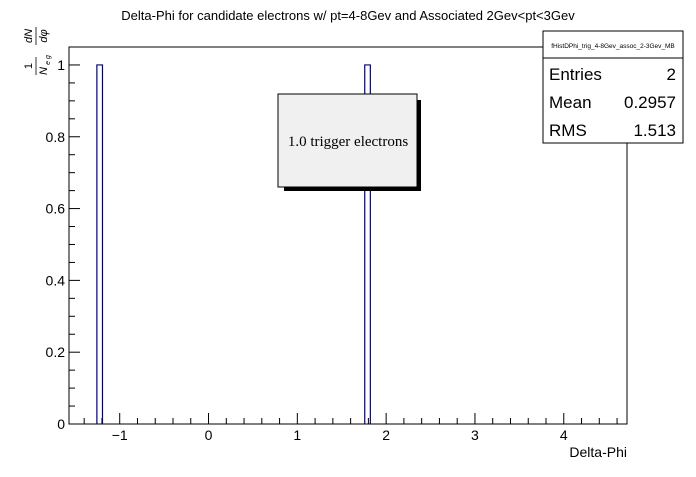 The image size is (696, 477). Describe the element at coordinates (570, 102) in the screenshot. I see `stats-mean-label: Mean` at that location.